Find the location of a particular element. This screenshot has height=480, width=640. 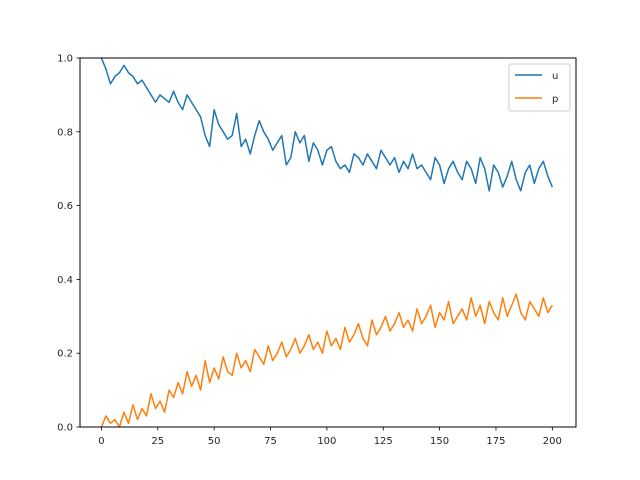

x-tick-label: 175 is located at coordinates (495, 441).